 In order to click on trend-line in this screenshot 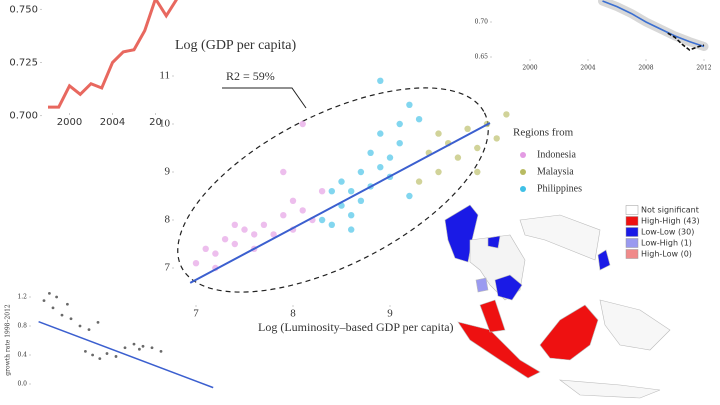, I will do `click(126, 354)`.